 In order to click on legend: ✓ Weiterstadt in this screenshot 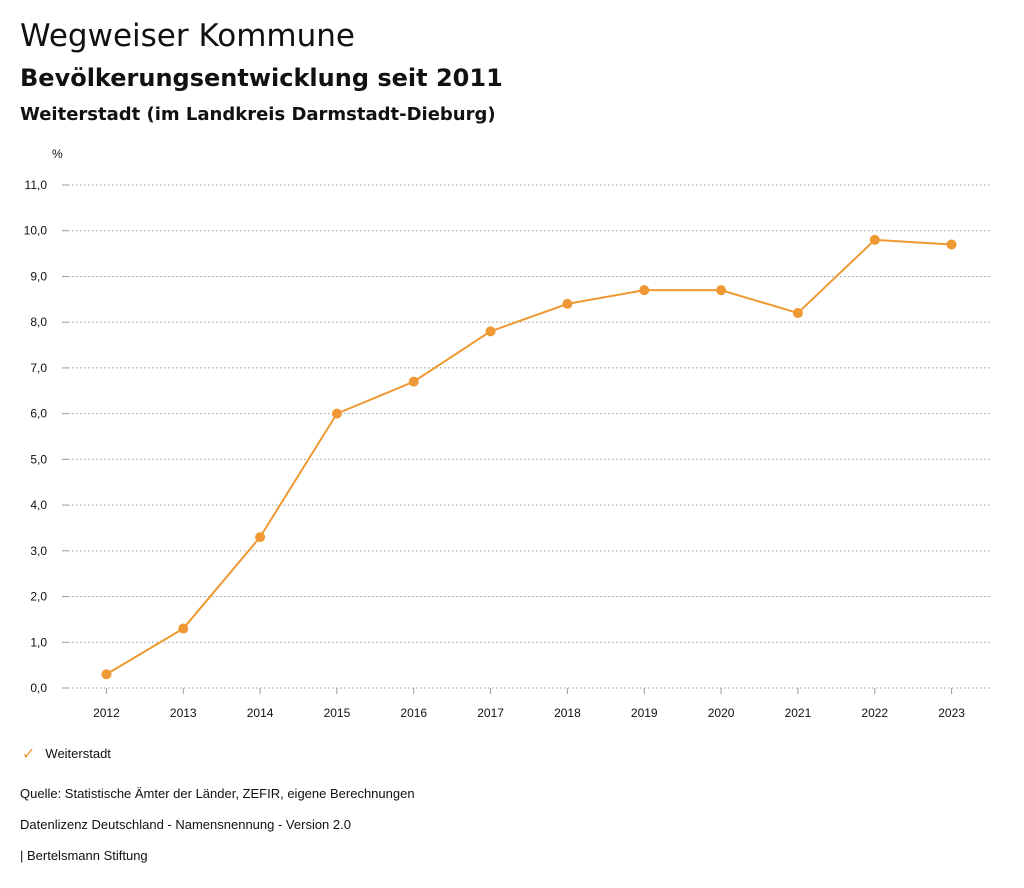, I will do `click(66, 753)`.